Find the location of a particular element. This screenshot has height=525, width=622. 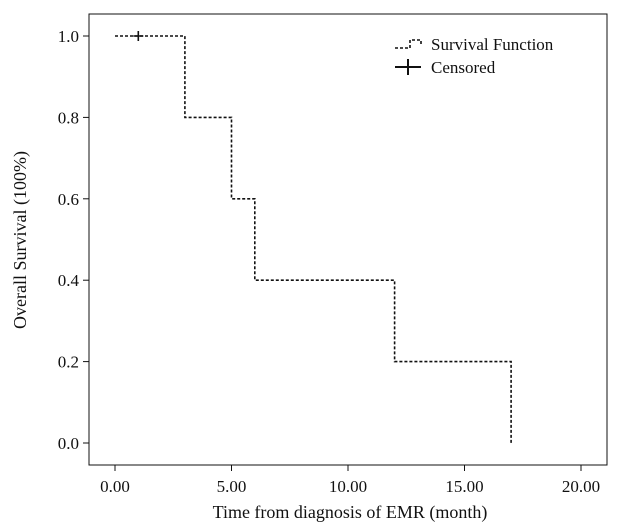

y-tick-label: 0.0 is located at coordinates (68, 443).